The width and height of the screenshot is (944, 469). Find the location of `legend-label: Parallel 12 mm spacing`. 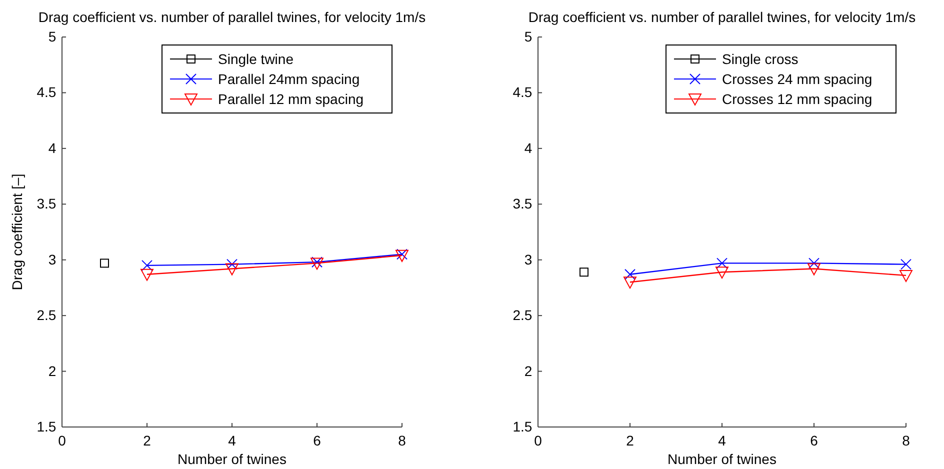

legend-label: Parallel 12 mm spacing is located at coordinates (291, 99).